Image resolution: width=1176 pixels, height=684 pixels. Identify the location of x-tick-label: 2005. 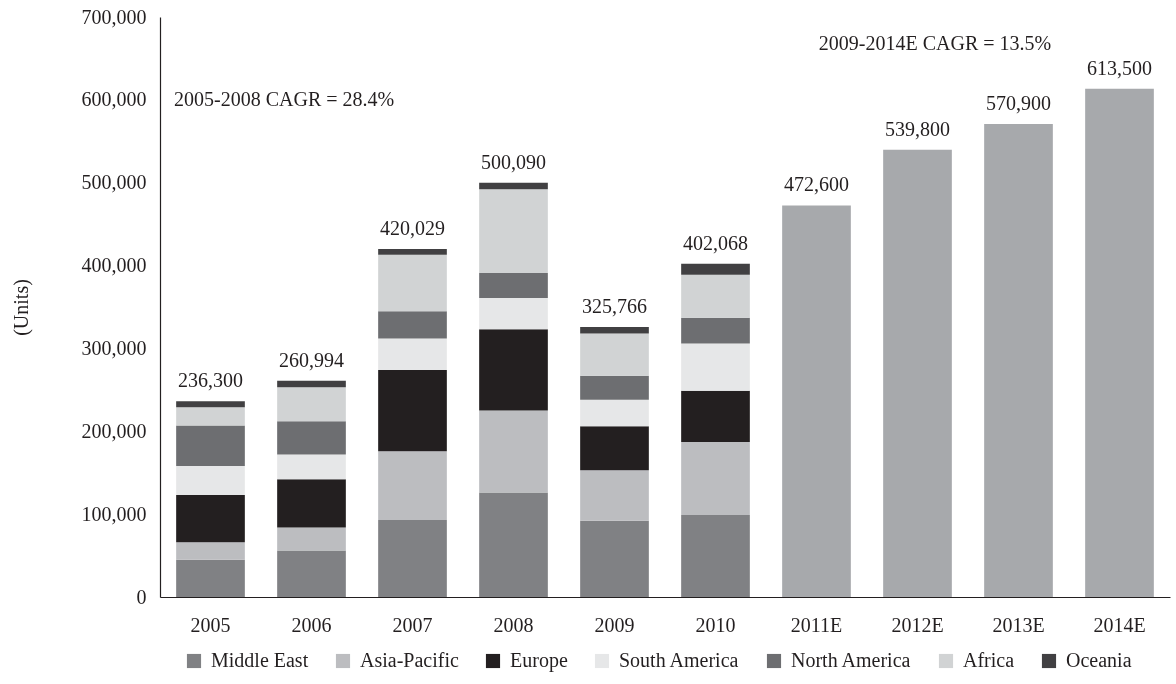
(210, 624).